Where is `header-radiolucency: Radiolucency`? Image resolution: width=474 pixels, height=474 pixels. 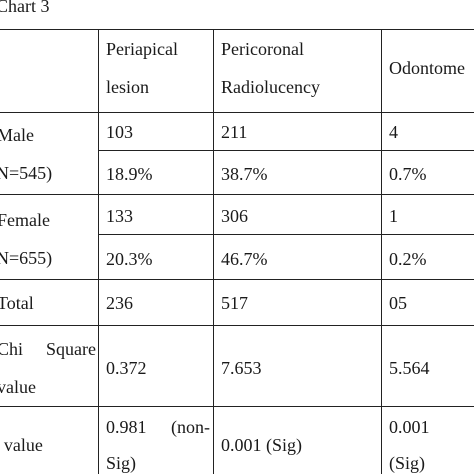
header-radiolucency: Radiolucency is located at coordinates (270, 87).